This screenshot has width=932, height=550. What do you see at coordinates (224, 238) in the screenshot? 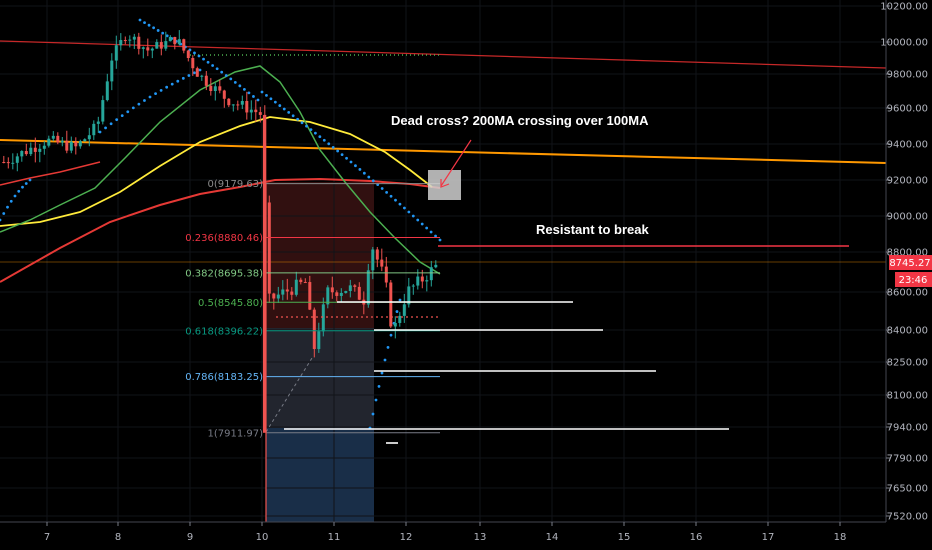
I see `fib-level-label: 0.236(8880.46)` at bounding box center [224, 238].